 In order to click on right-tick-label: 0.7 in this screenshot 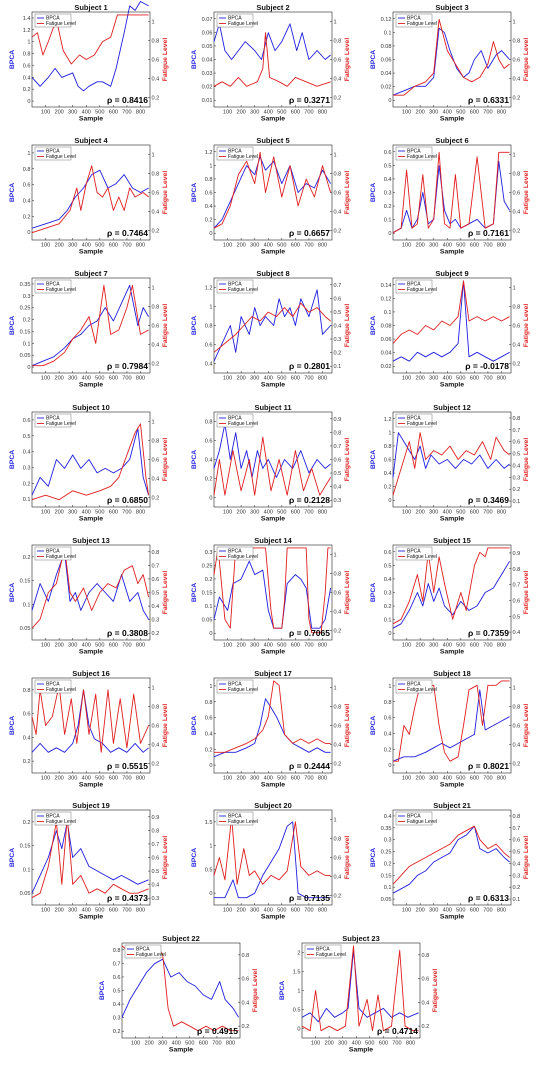, I will do `click(517, 431)`.